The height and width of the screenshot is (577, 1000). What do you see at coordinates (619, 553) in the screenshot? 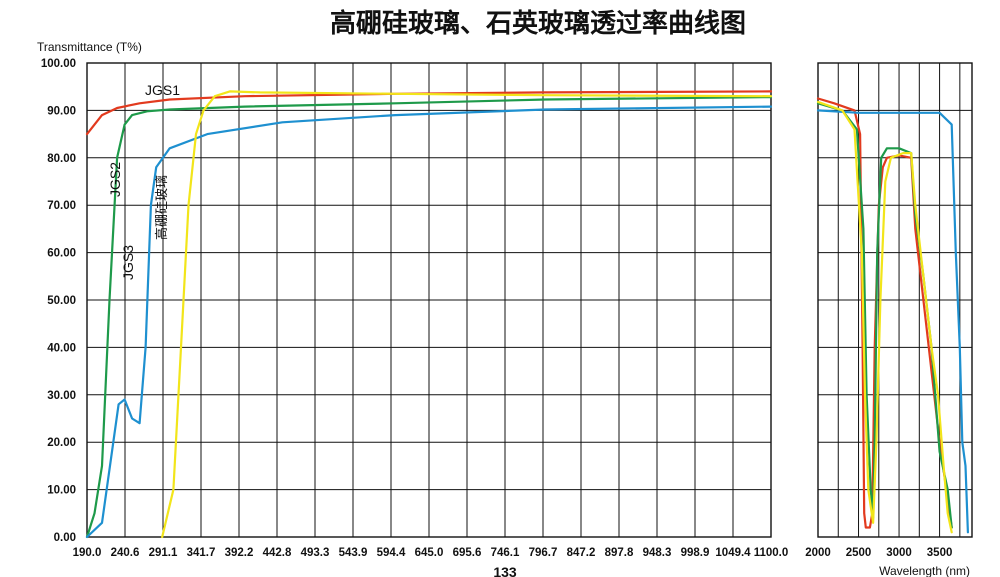
I see `x-tick-label: 897.8` at bounding box center [619, 553].